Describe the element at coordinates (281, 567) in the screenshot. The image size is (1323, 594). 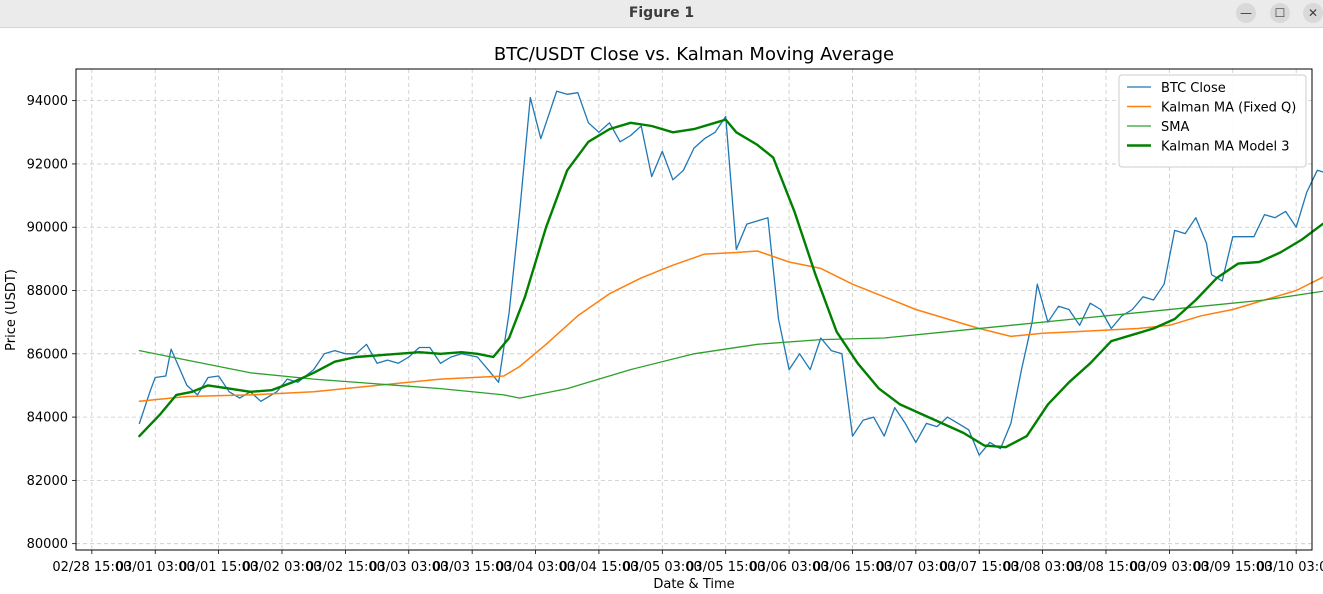
I see `x-tick-label: 03/02 03:00` at that location.